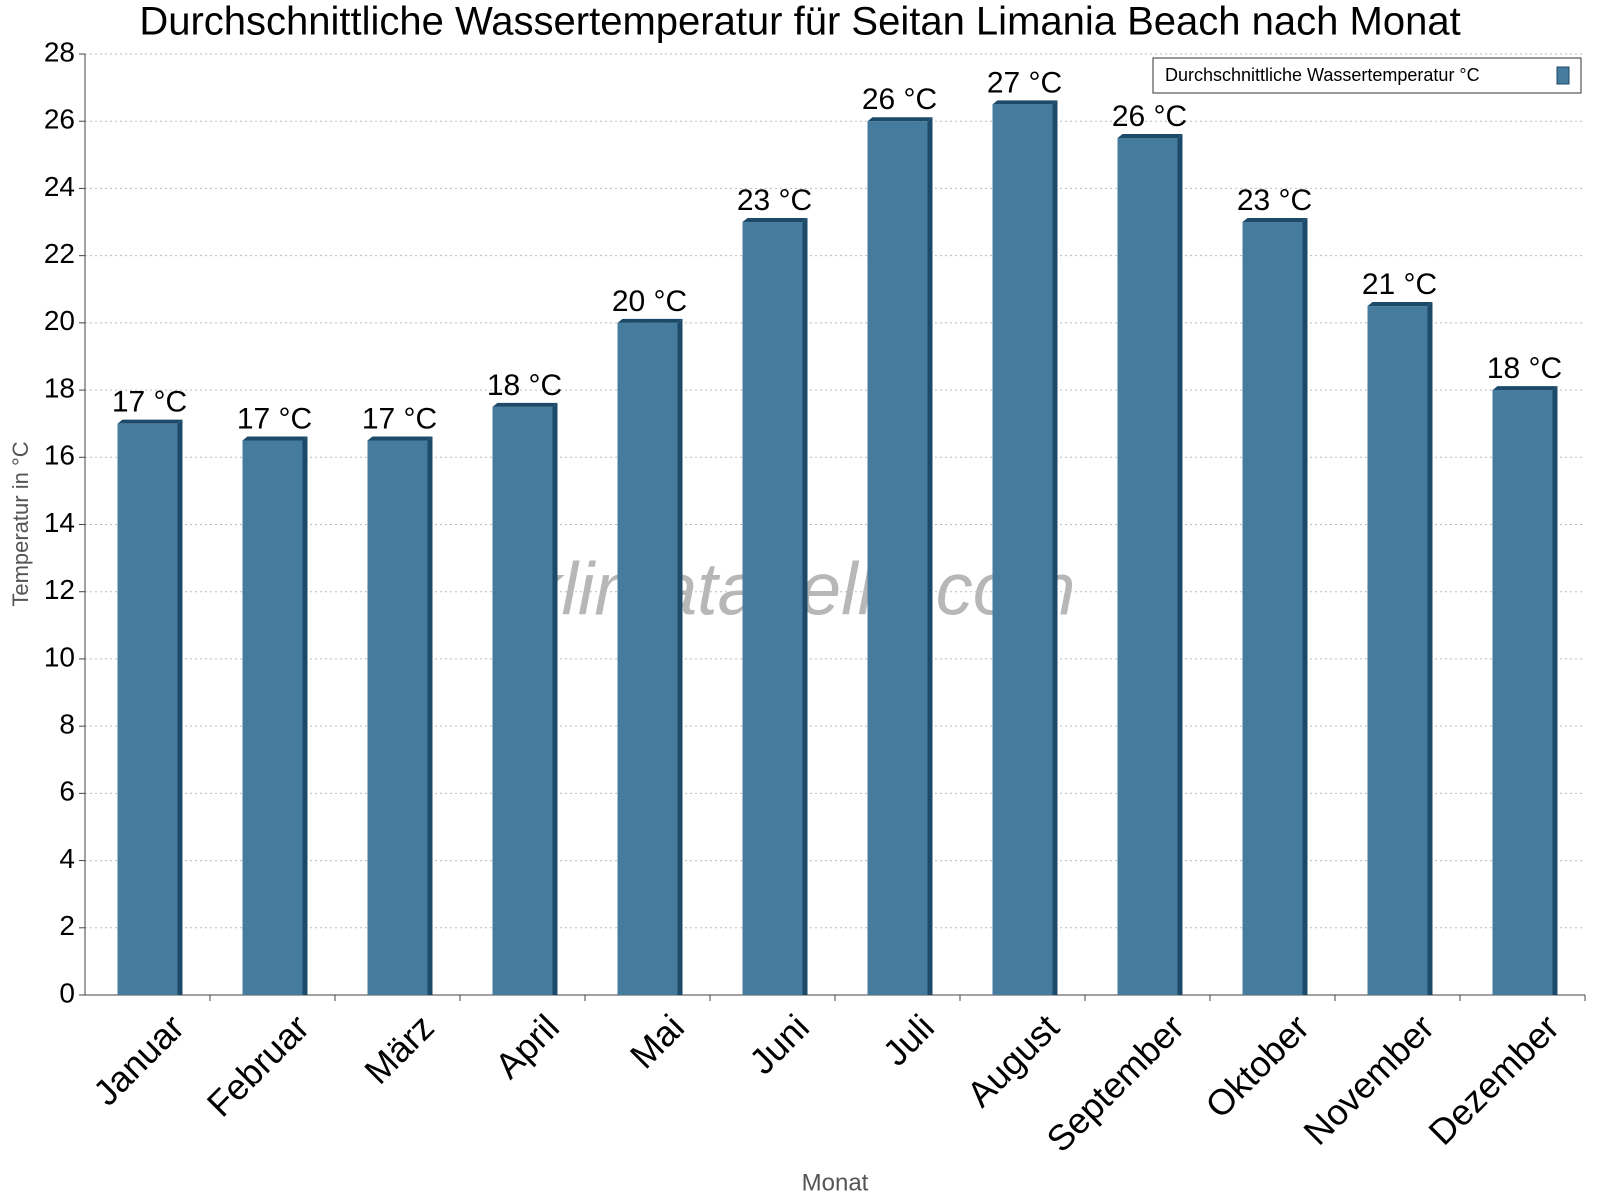 The width and height of the screenshot is (1600, 1200). I want to click on x-tick-label: Juni, so click(779, 1044).